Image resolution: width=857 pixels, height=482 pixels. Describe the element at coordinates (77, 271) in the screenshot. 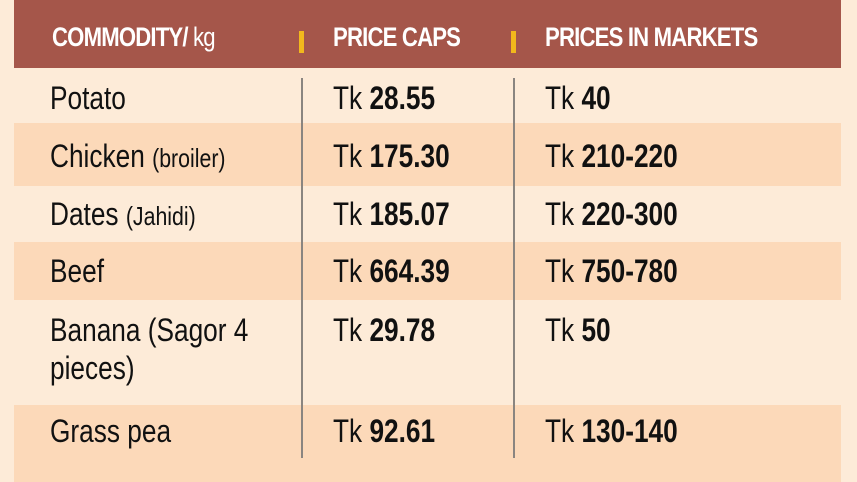

I see `commodity-name: Beef` at that location.